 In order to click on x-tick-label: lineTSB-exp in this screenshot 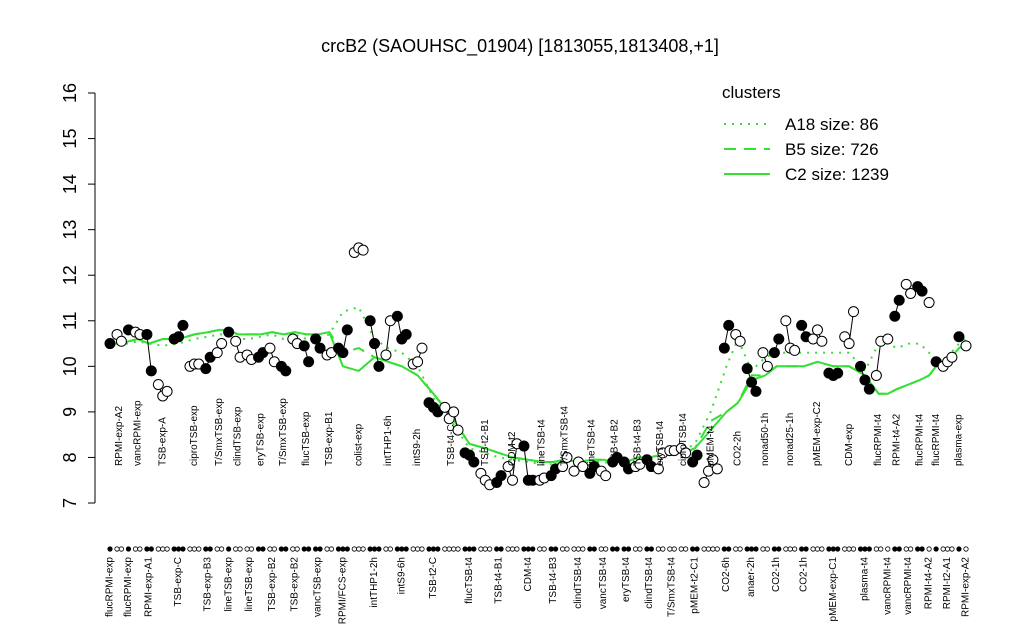, I will do `click(249, 584)`.